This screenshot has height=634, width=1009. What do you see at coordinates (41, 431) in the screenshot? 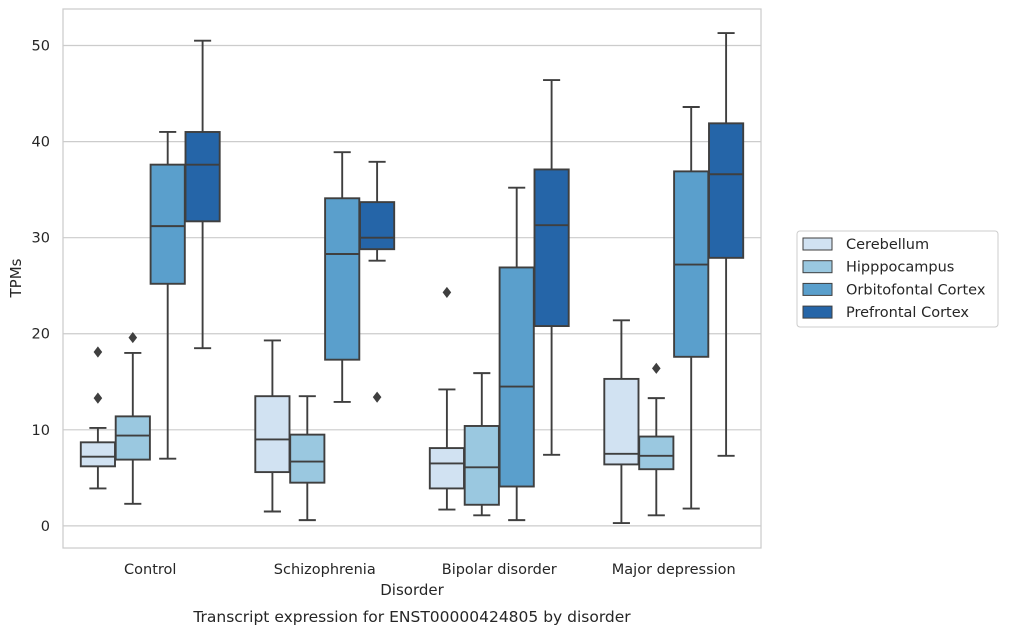
I see `y-tick-label: 10` at bounding box center [41, 431].